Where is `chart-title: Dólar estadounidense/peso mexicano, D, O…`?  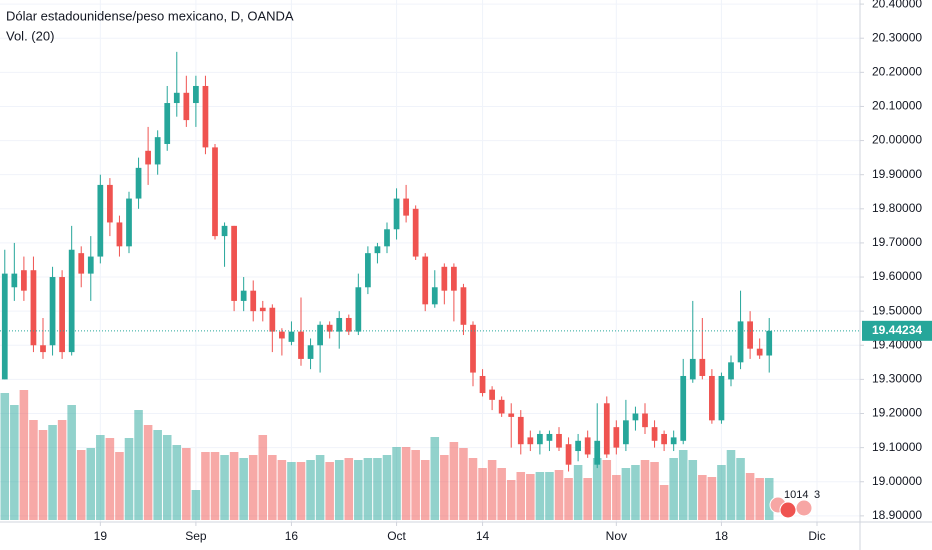 chart-title: Dólar estadounidense/peso mexicano, D, O… is located at coordinates (150, 15).